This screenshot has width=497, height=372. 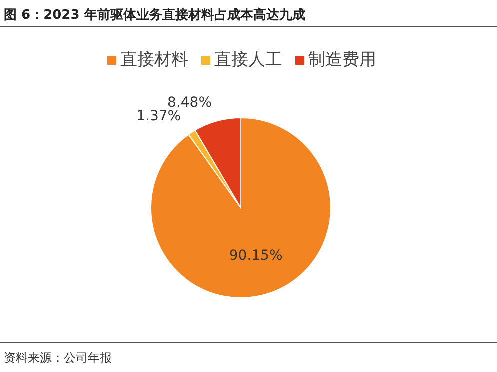 I want to click on legend-label: 制造费用, so click(x=342, y=60).